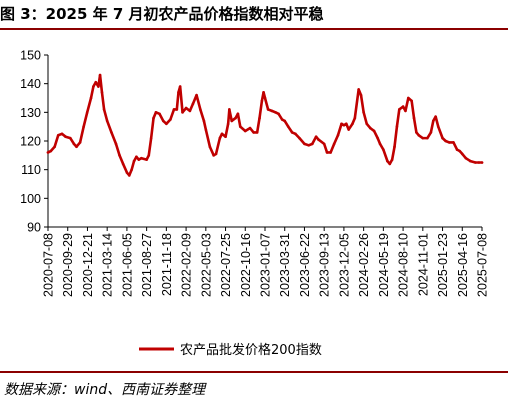 This screenshot has height=406, width=508. What do you see at coordinates (30, 113) in the screenshot?
I see `y-tick-label: 130` at bounding box center [30, 113].